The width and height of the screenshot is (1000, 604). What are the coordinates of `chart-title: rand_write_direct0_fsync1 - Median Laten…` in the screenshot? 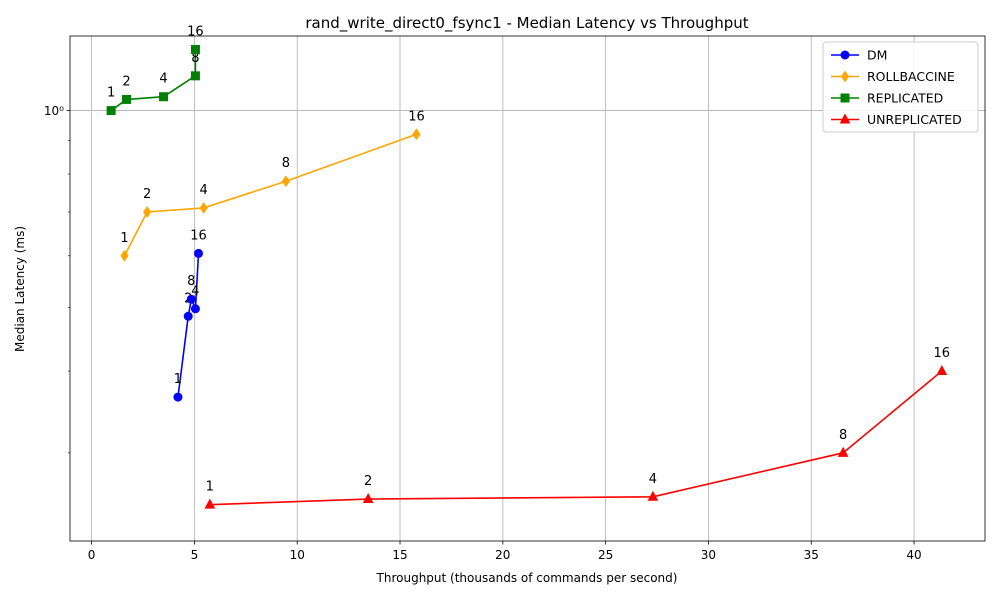 It's located at (526, 23).